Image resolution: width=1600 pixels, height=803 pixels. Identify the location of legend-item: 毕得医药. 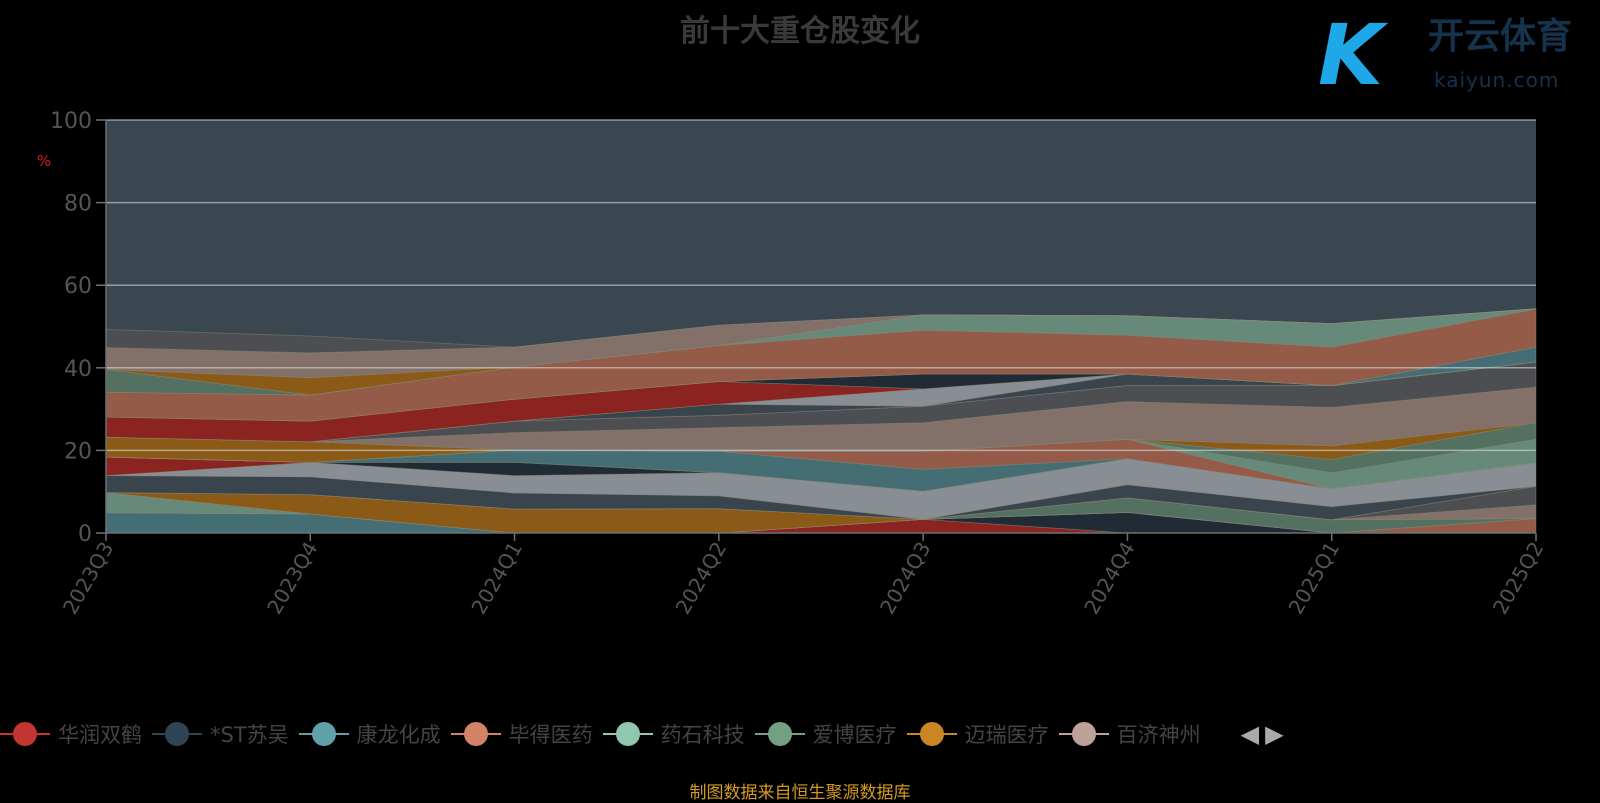
(521, 734).